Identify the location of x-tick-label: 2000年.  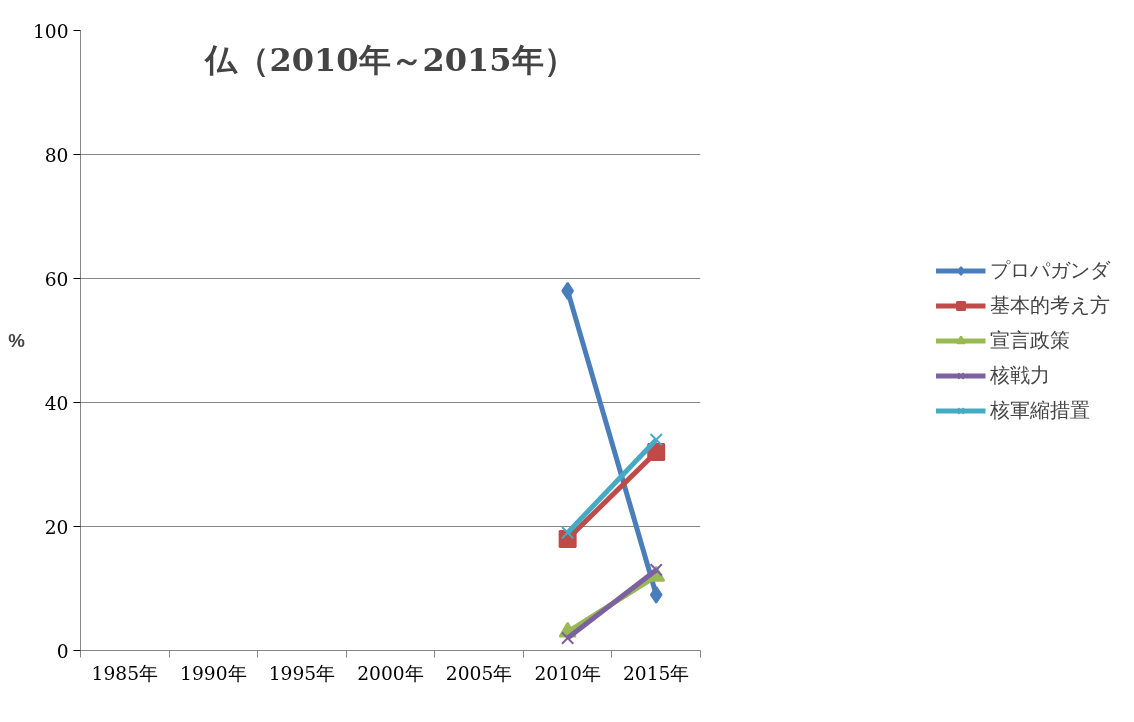
(390, 673).